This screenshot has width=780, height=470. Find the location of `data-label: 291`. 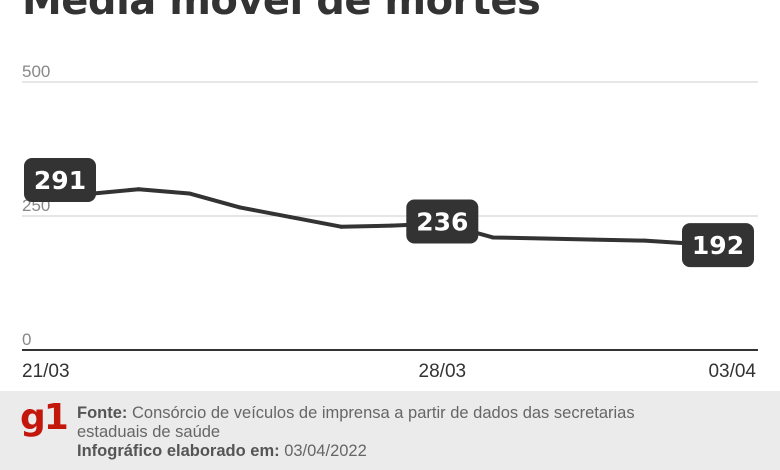

data-label: 291 is located at coordinates (60, 180).